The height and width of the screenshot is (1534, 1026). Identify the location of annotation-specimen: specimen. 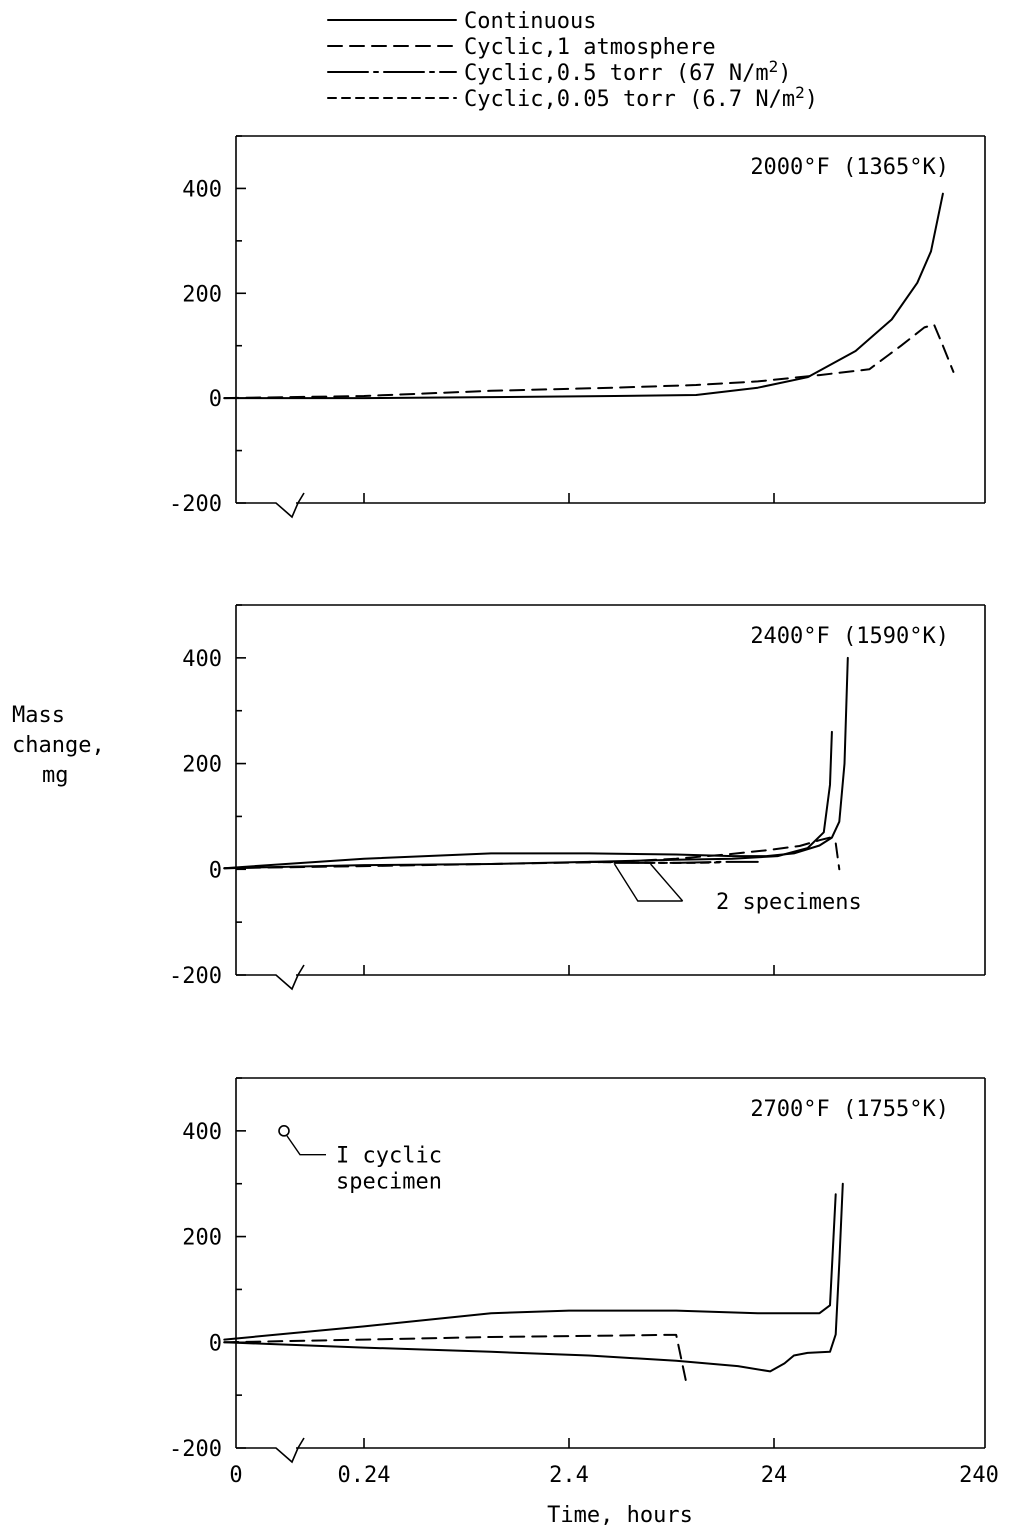
(389, 1182).